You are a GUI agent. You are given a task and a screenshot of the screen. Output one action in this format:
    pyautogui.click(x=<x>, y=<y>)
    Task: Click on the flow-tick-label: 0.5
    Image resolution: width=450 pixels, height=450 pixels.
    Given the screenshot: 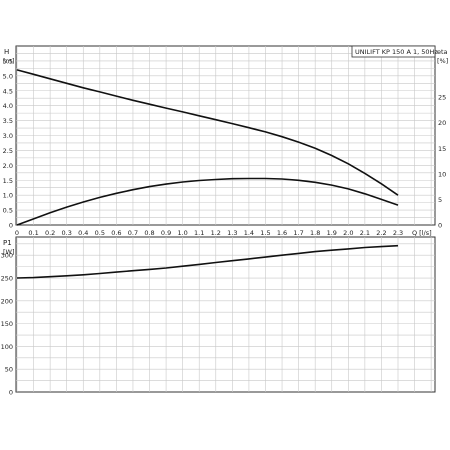 What is the action you would take?
    pyautogui.click(x=100, y=233)
    